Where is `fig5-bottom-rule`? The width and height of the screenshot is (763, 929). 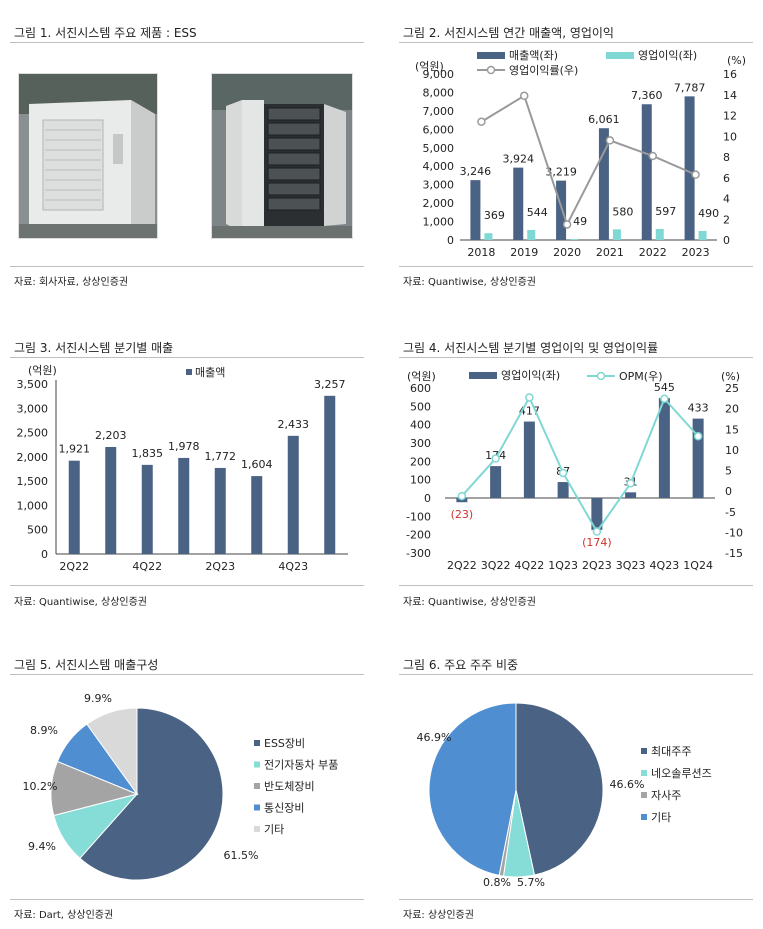
fig5-bottom-rule is located at coordinates (187, 899).